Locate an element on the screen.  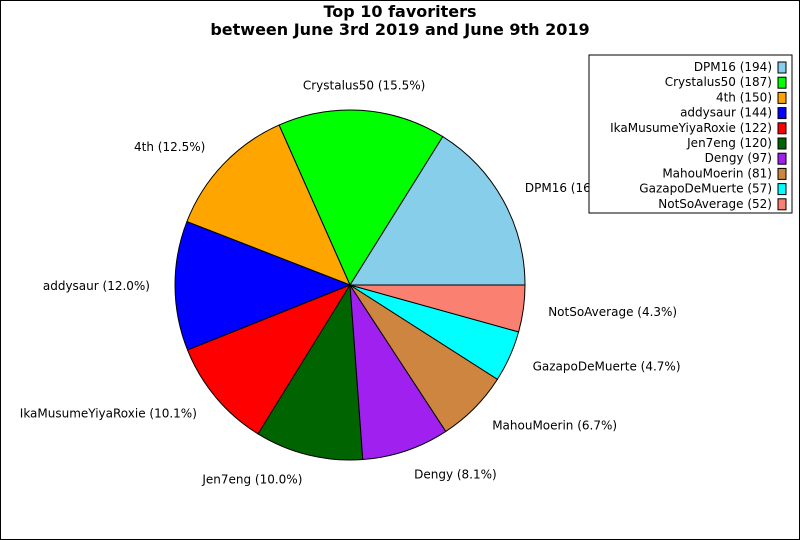
pie-slice-ikamusumeyiyaroxie is located at coordinates (269, 359).